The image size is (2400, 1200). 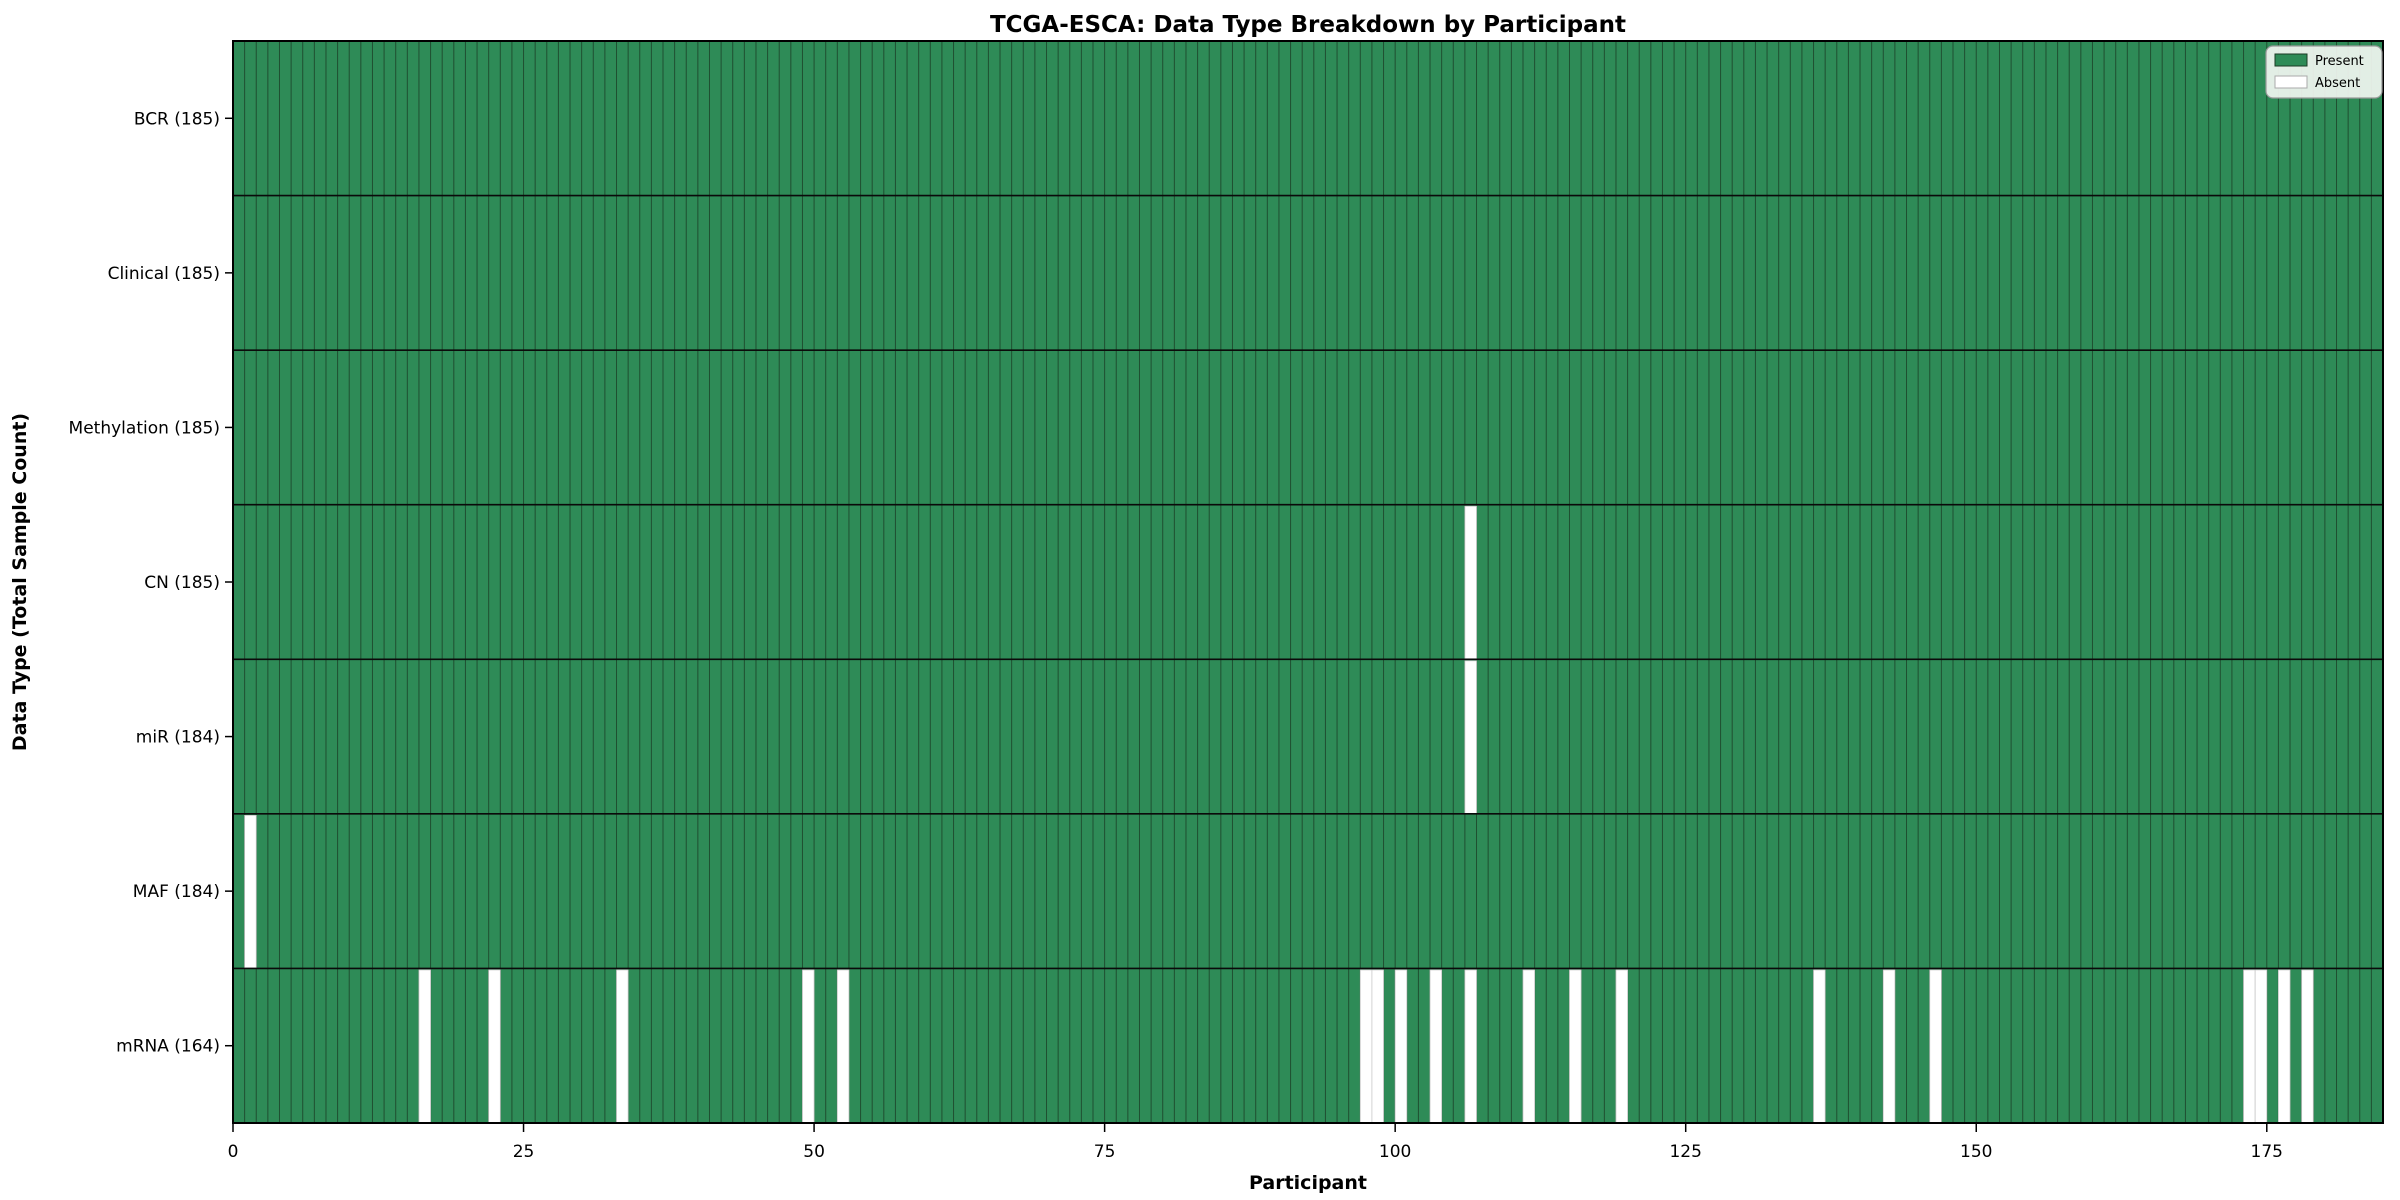 I want to click on y-axis-label: Data Type (Total Sample Count), so click(x=20, y=582).